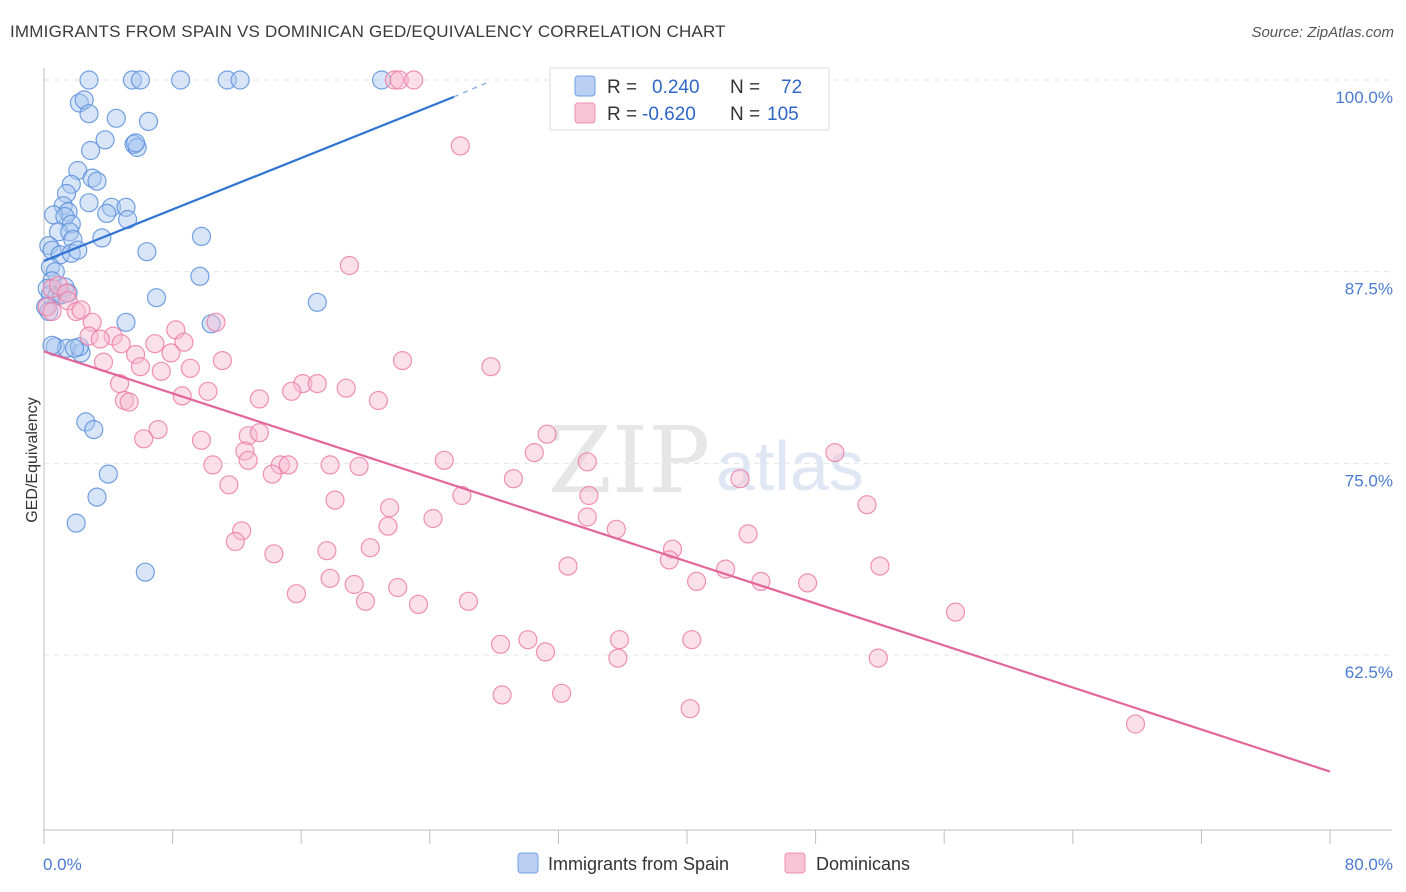 Image resolution: width=1406 pixels, height=892 pixels. Describe the element at coordinates (863, 864) in the screenshot. I see `bottom-legend-label-dominicans: Dominicans` at that location.